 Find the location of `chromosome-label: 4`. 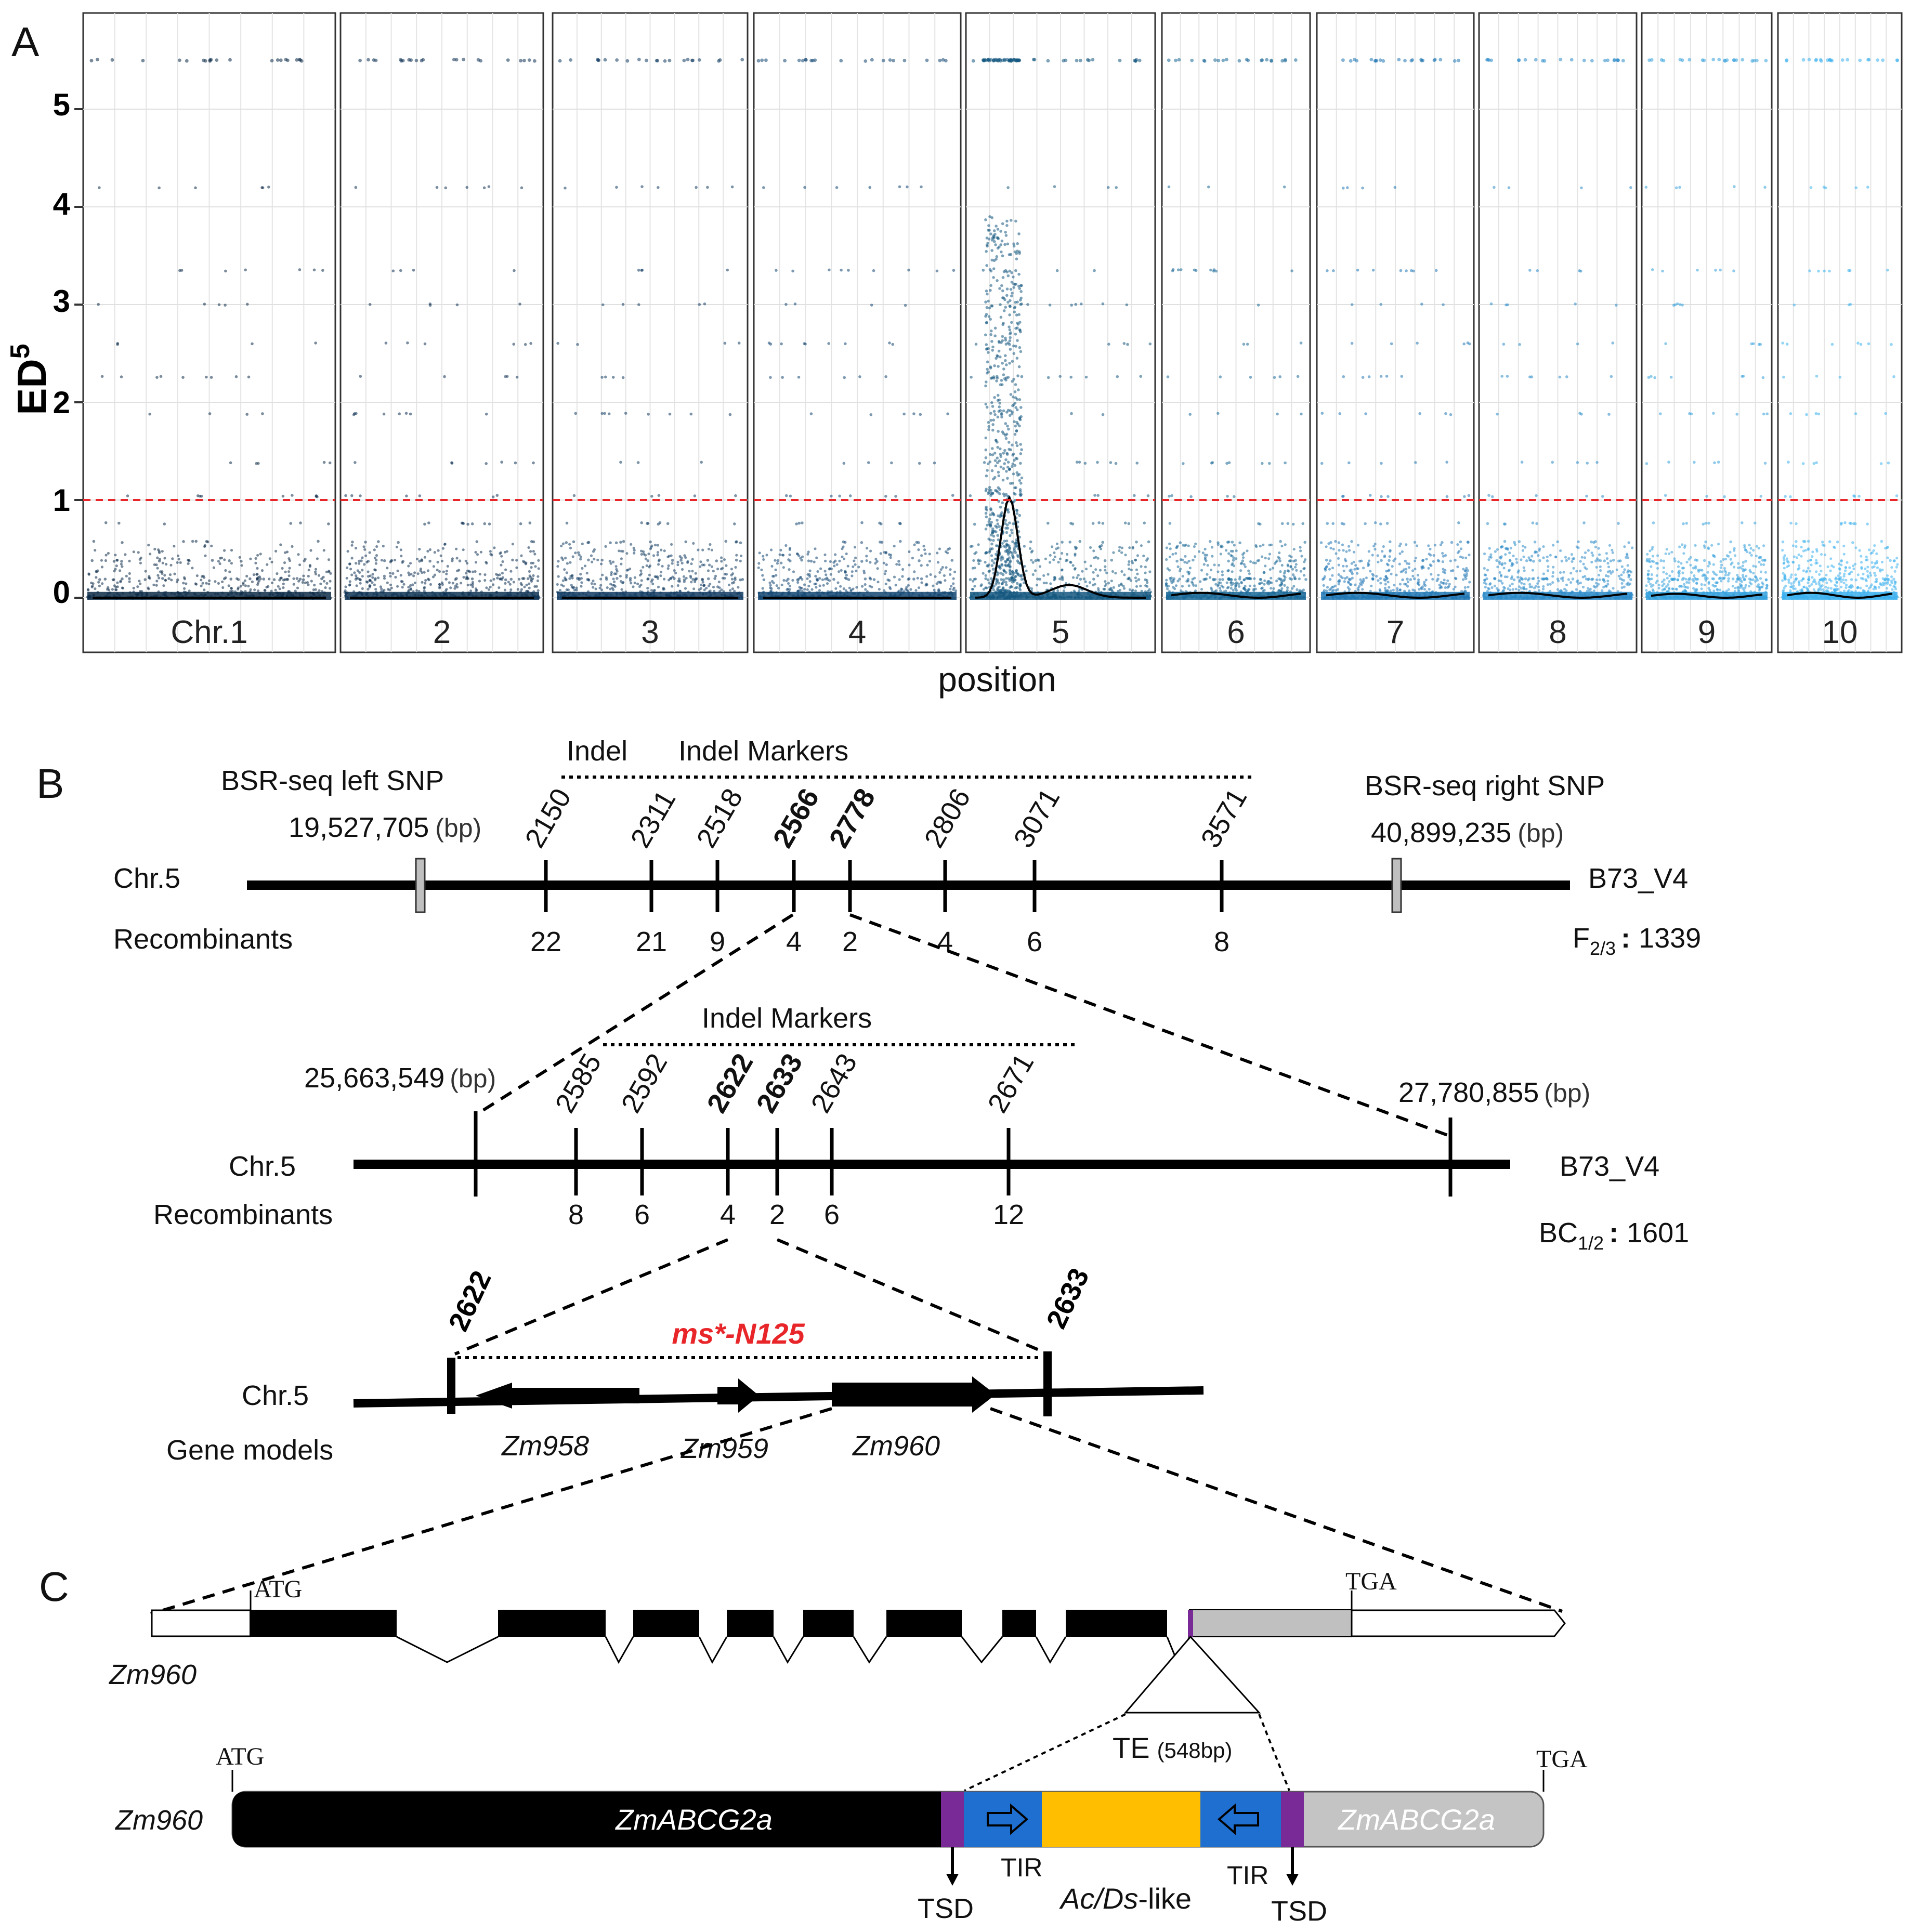

chromosome-label: 4 is located at coordinates (857, 632).